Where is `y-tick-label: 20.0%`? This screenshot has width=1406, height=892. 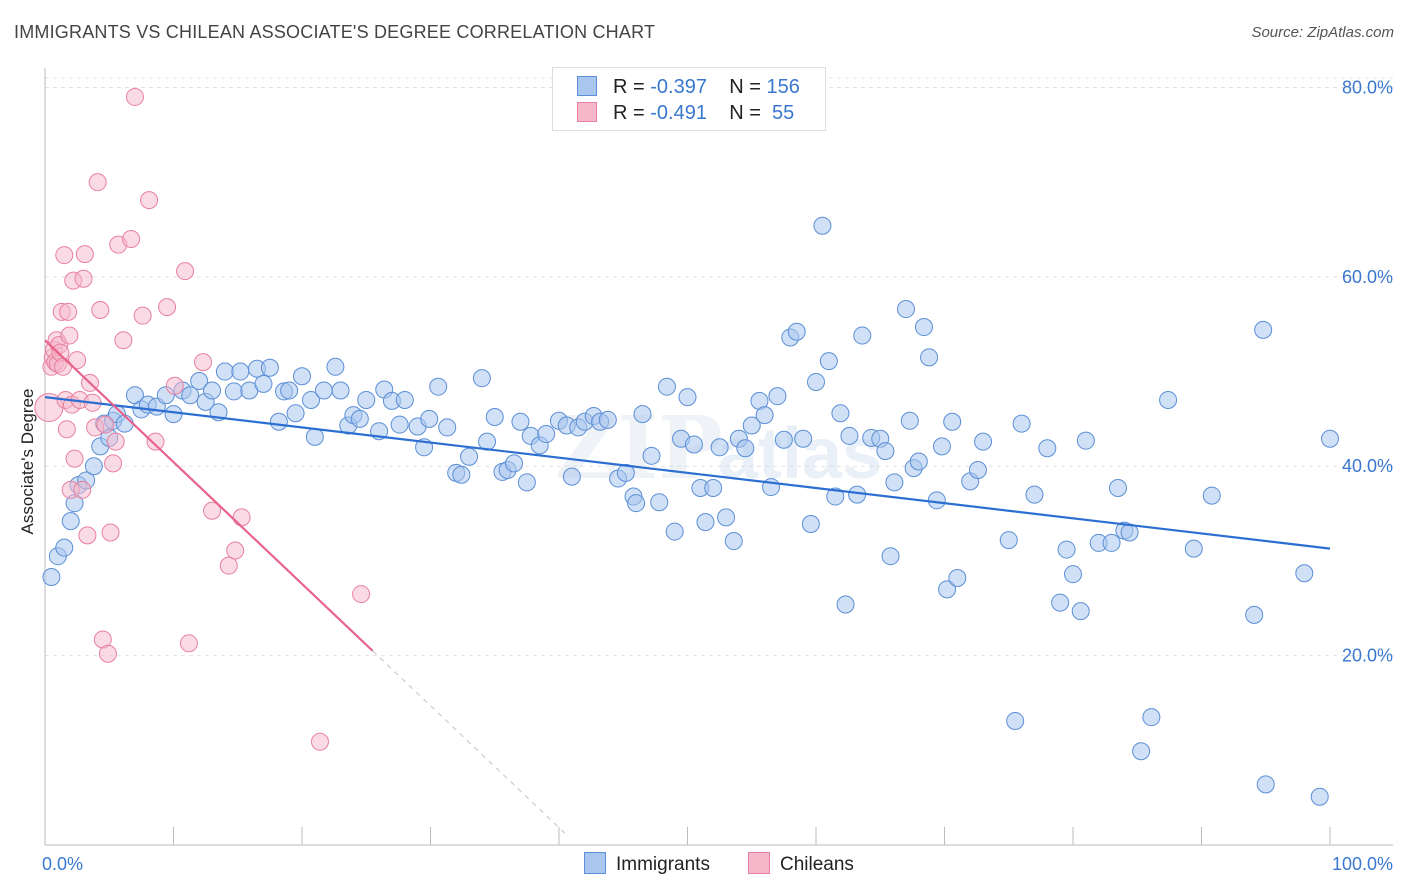 y-tick-label: 20.0% is located at coordinates (1367, 656).